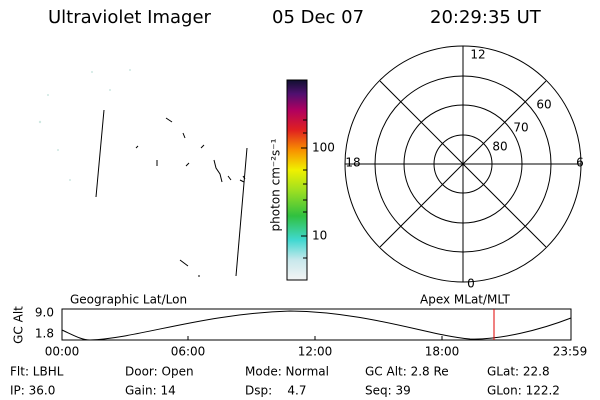 The image size is (600, 400). What do you see at coordinates (442, 352) in the screenshot?
I see `x-tick-label: 18:00` at bounding box center [442, 352].